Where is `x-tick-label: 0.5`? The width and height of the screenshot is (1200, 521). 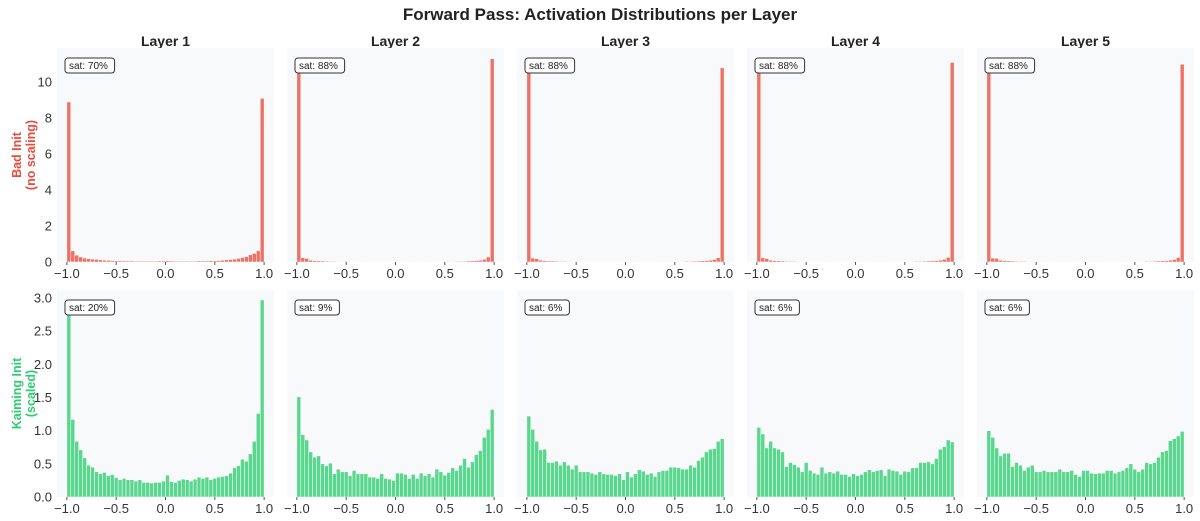
x-tick-label: 0.5 is located at coordinates (215, 508).